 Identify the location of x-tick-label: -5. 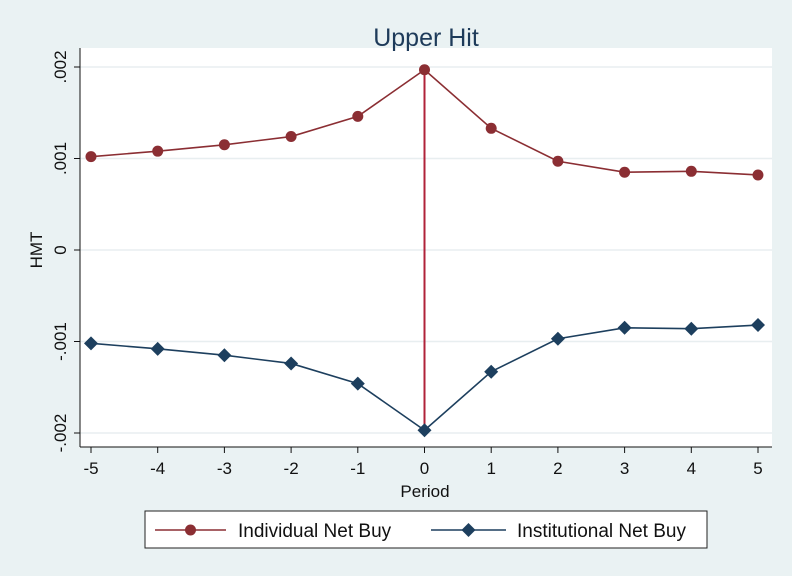
(90, 468).